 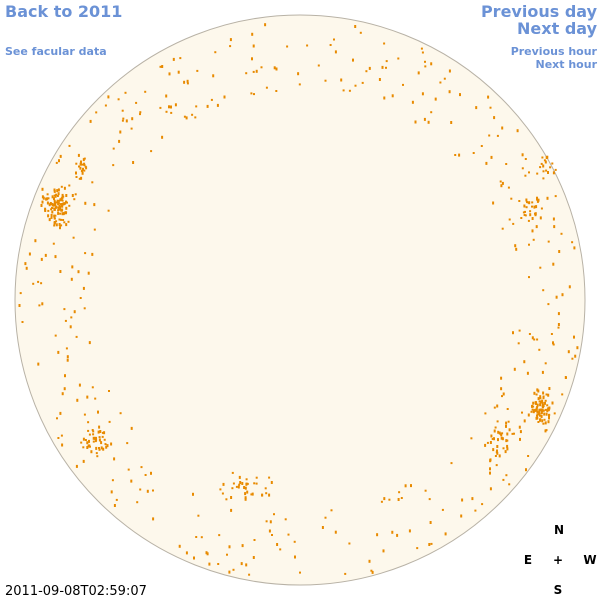 What do you see at coordinates (538, 11) in the screenshot?
I see `previous-day-link: Previous day` at bounding box center [538, 11].